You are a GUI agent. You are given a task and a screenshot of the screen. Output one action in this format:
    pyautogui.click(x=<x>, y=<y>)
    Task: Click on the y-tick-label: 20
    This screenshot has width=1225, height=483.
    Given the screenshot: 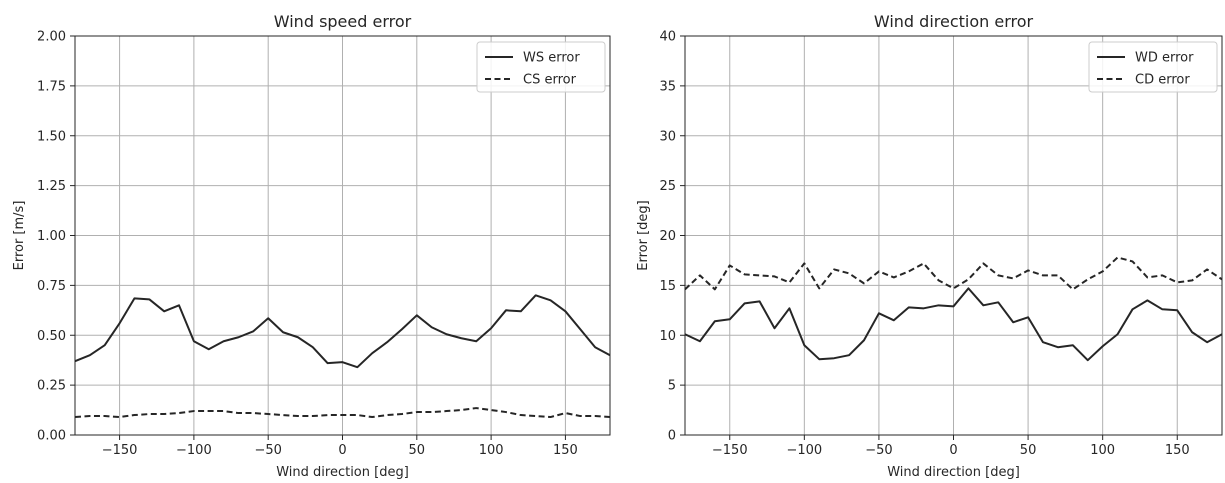 What is the action you would take?
    pyautogui.click(x=667, y=236)
    